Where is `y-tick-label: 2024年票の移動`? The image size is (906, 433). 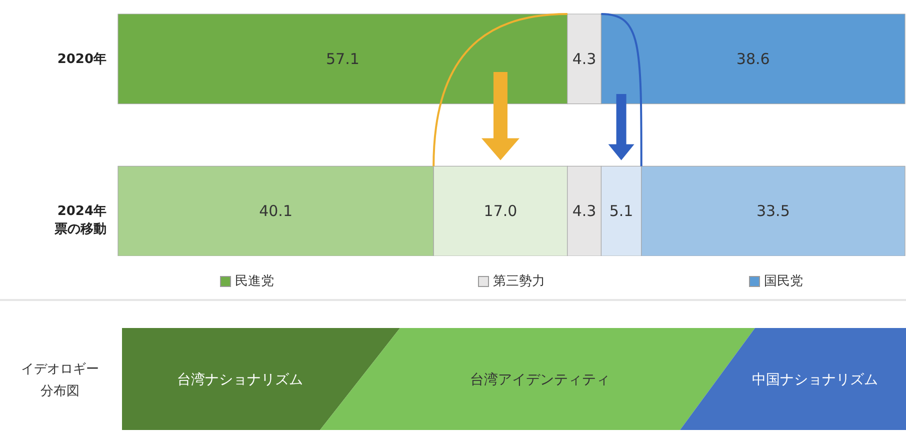 y-tick-label: 2024年票の移動 is located at coordinates (80, 221).